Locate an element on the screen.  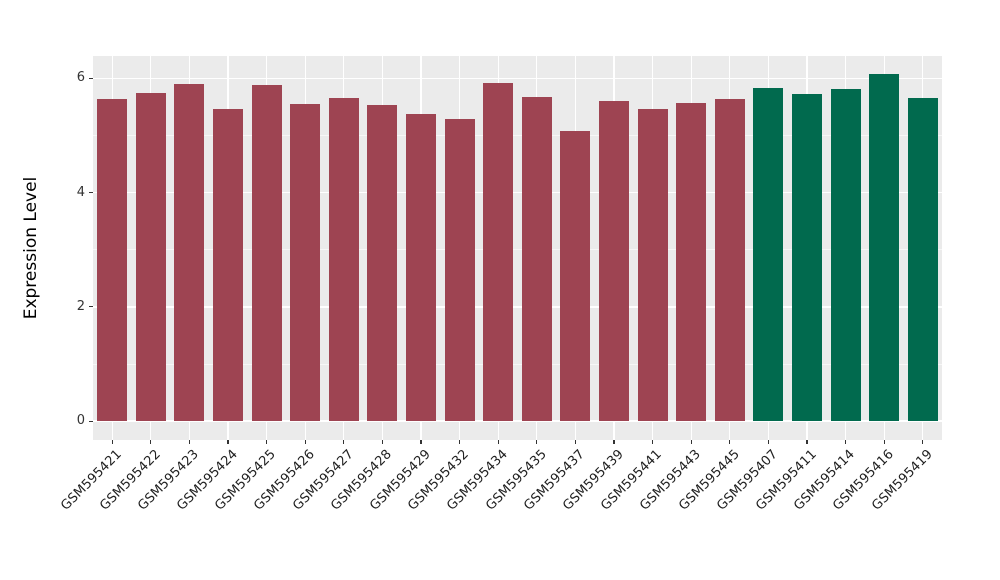
y-tick-label: 2 is located at coordinates (80, 306).